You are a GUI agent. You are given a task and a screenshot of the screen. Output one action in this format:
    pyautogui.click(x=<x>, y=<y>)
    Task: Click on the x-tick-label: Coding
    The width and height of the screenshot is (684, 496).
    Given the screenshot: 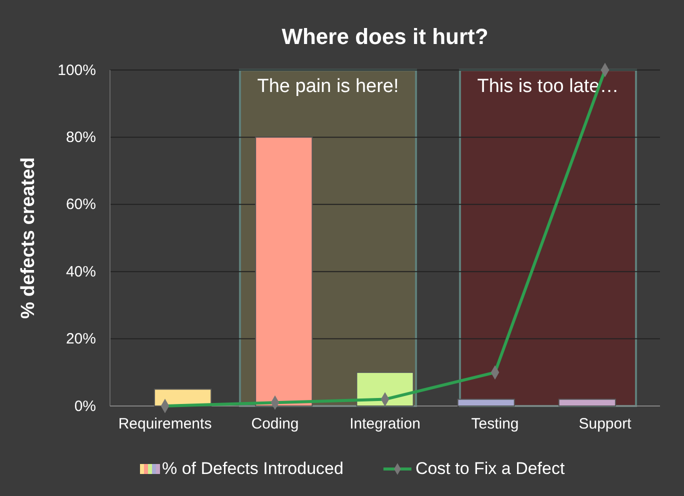 What is the action you would take?
    pyautogui.click(x=275, y=424)
    